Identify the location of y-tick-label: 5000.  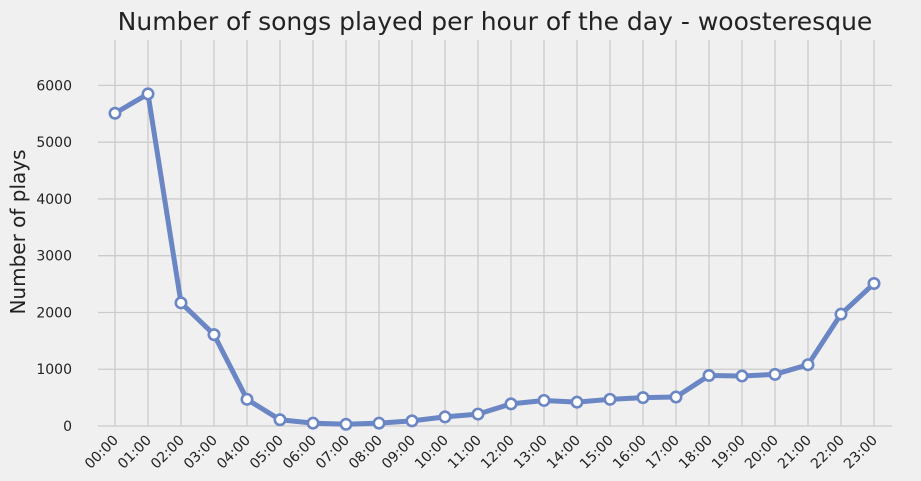
(54, 143).